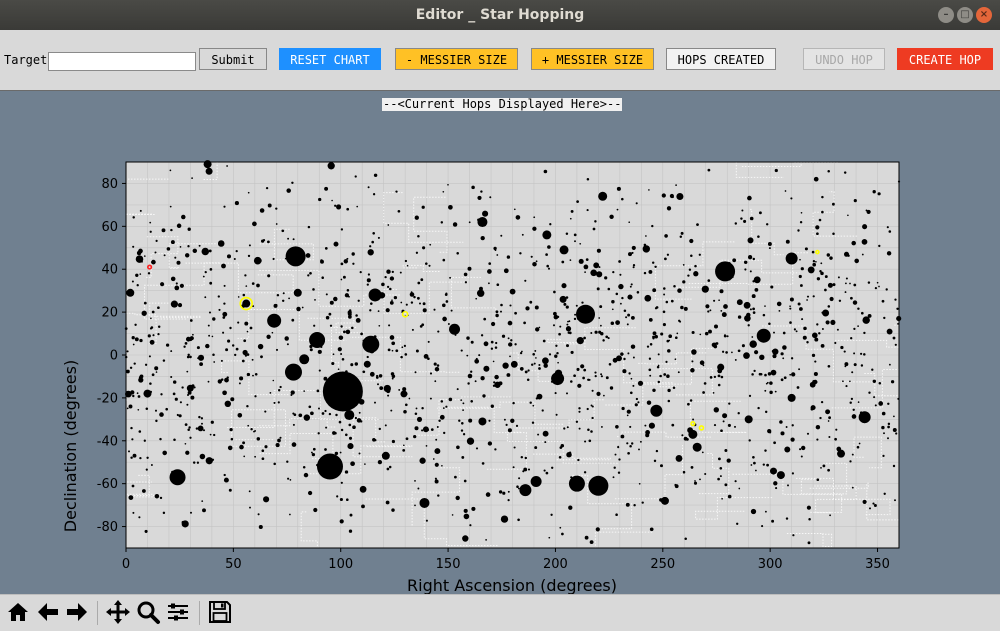 The image size is (1000, 631). What do you see at coordinates (48, 612) in the screenshot?
I see `back-icon` at bounding box center [48, 612].